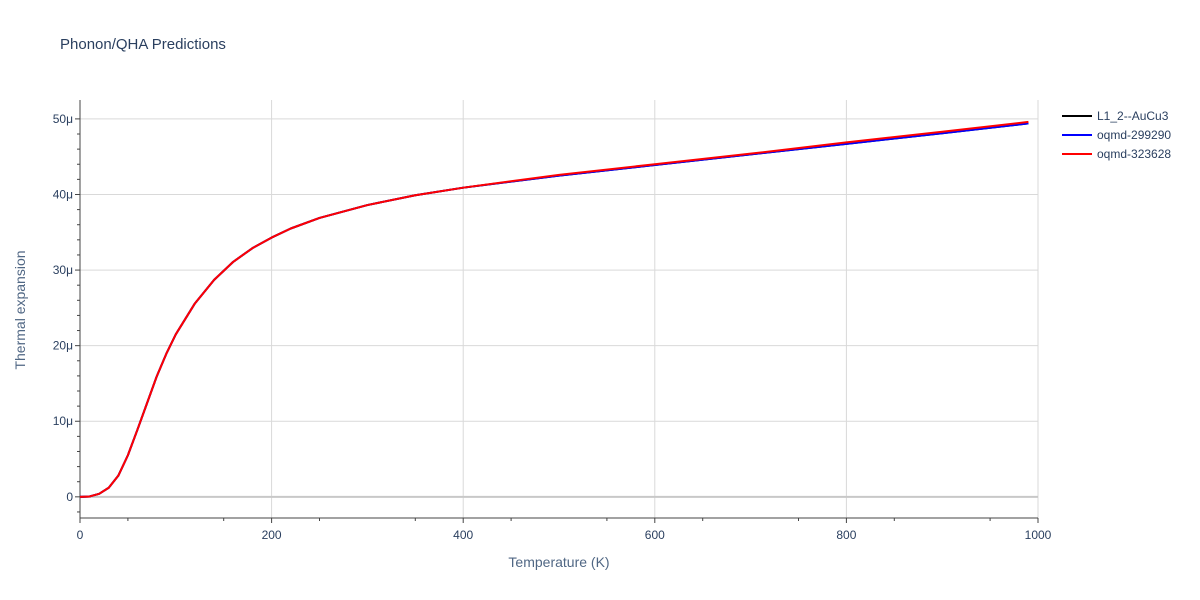 The image size is (1200, 600). What do you see at coordinates (1134, 153) in the screenshot?
I see `legend-label: oqmd-323628` at bounding box center [1134, 153].